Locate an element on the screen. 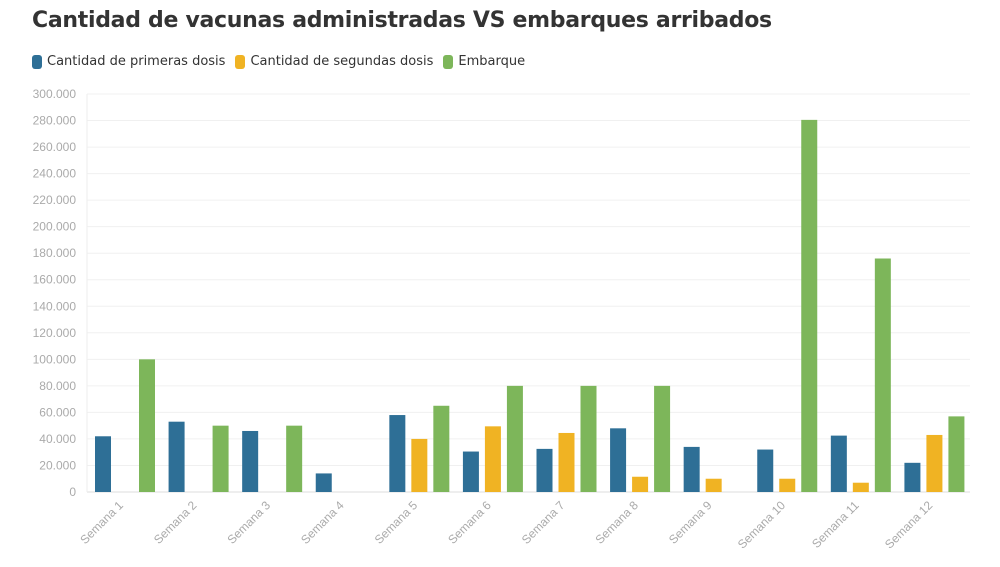 The width and height of the screenshot is (1000, 567). bar-semana-1-s2 is located at coordinates (147, 425).